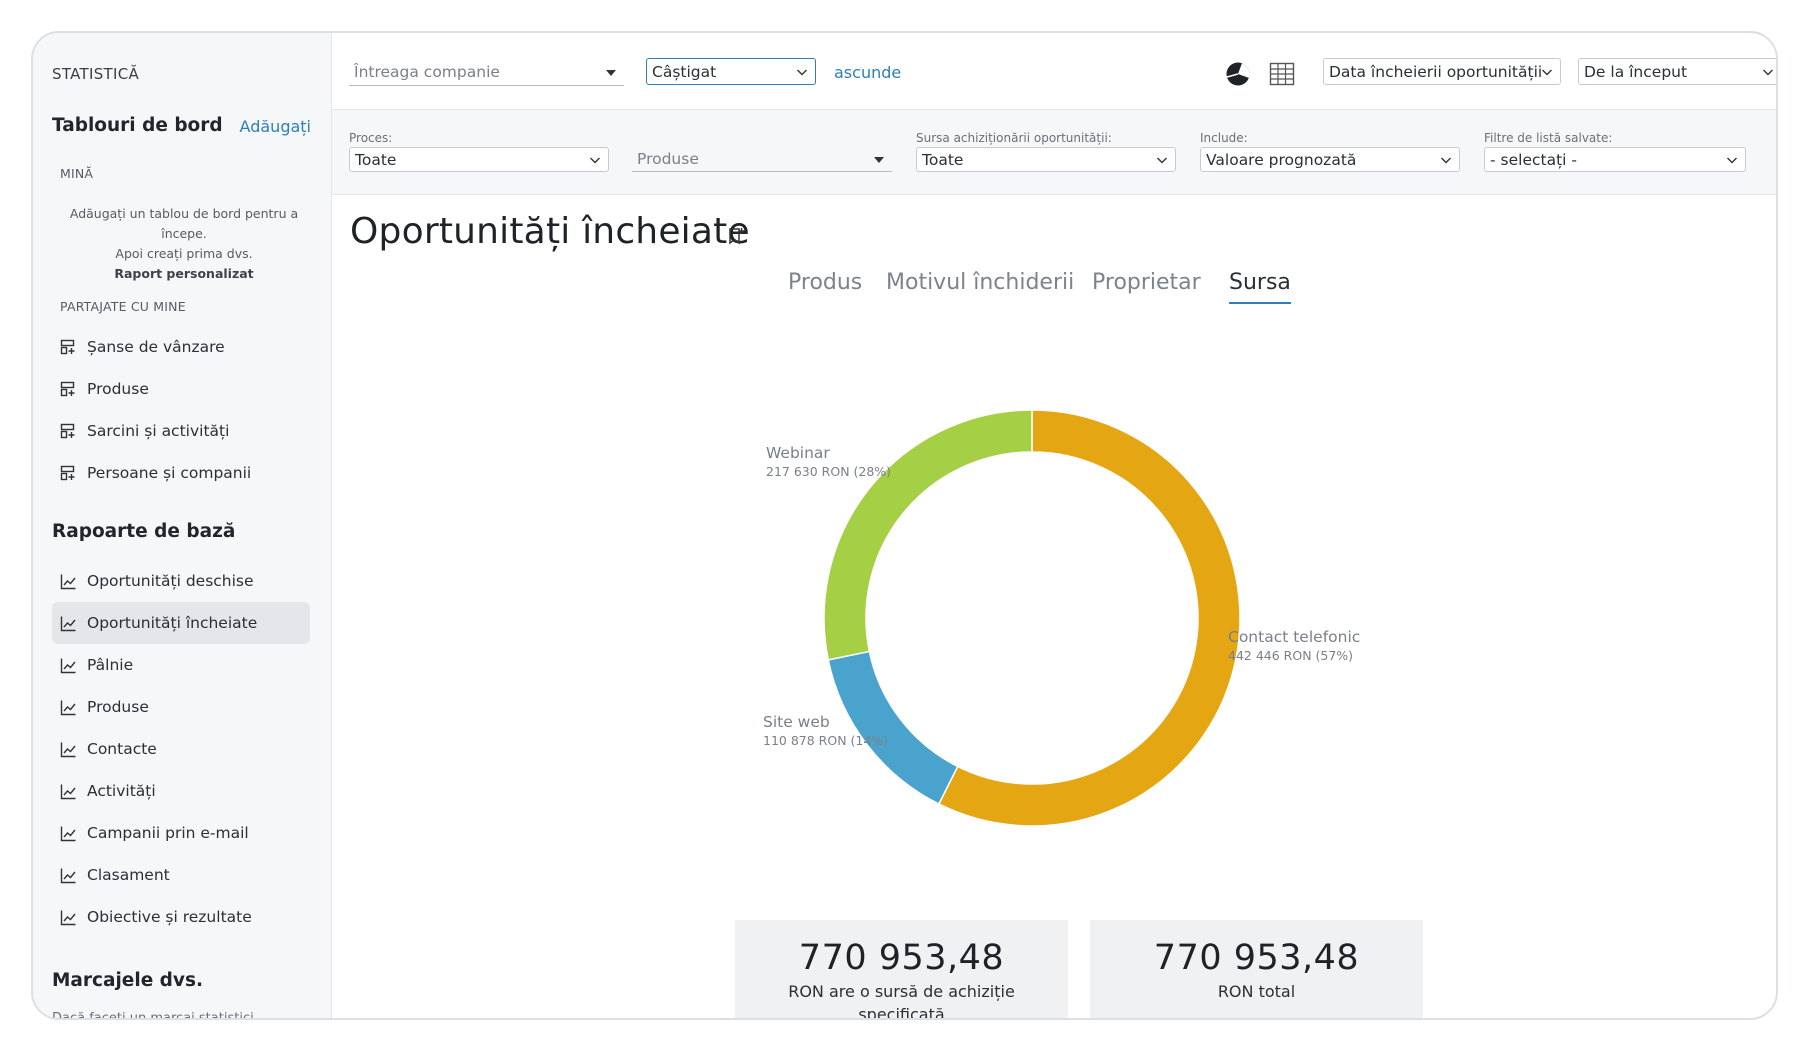 The image size is (1800, 1050). What do you see at coordinates (479, 159) in the screenshot?
I see `process-select: Toate` at bounding box center [479, 159].